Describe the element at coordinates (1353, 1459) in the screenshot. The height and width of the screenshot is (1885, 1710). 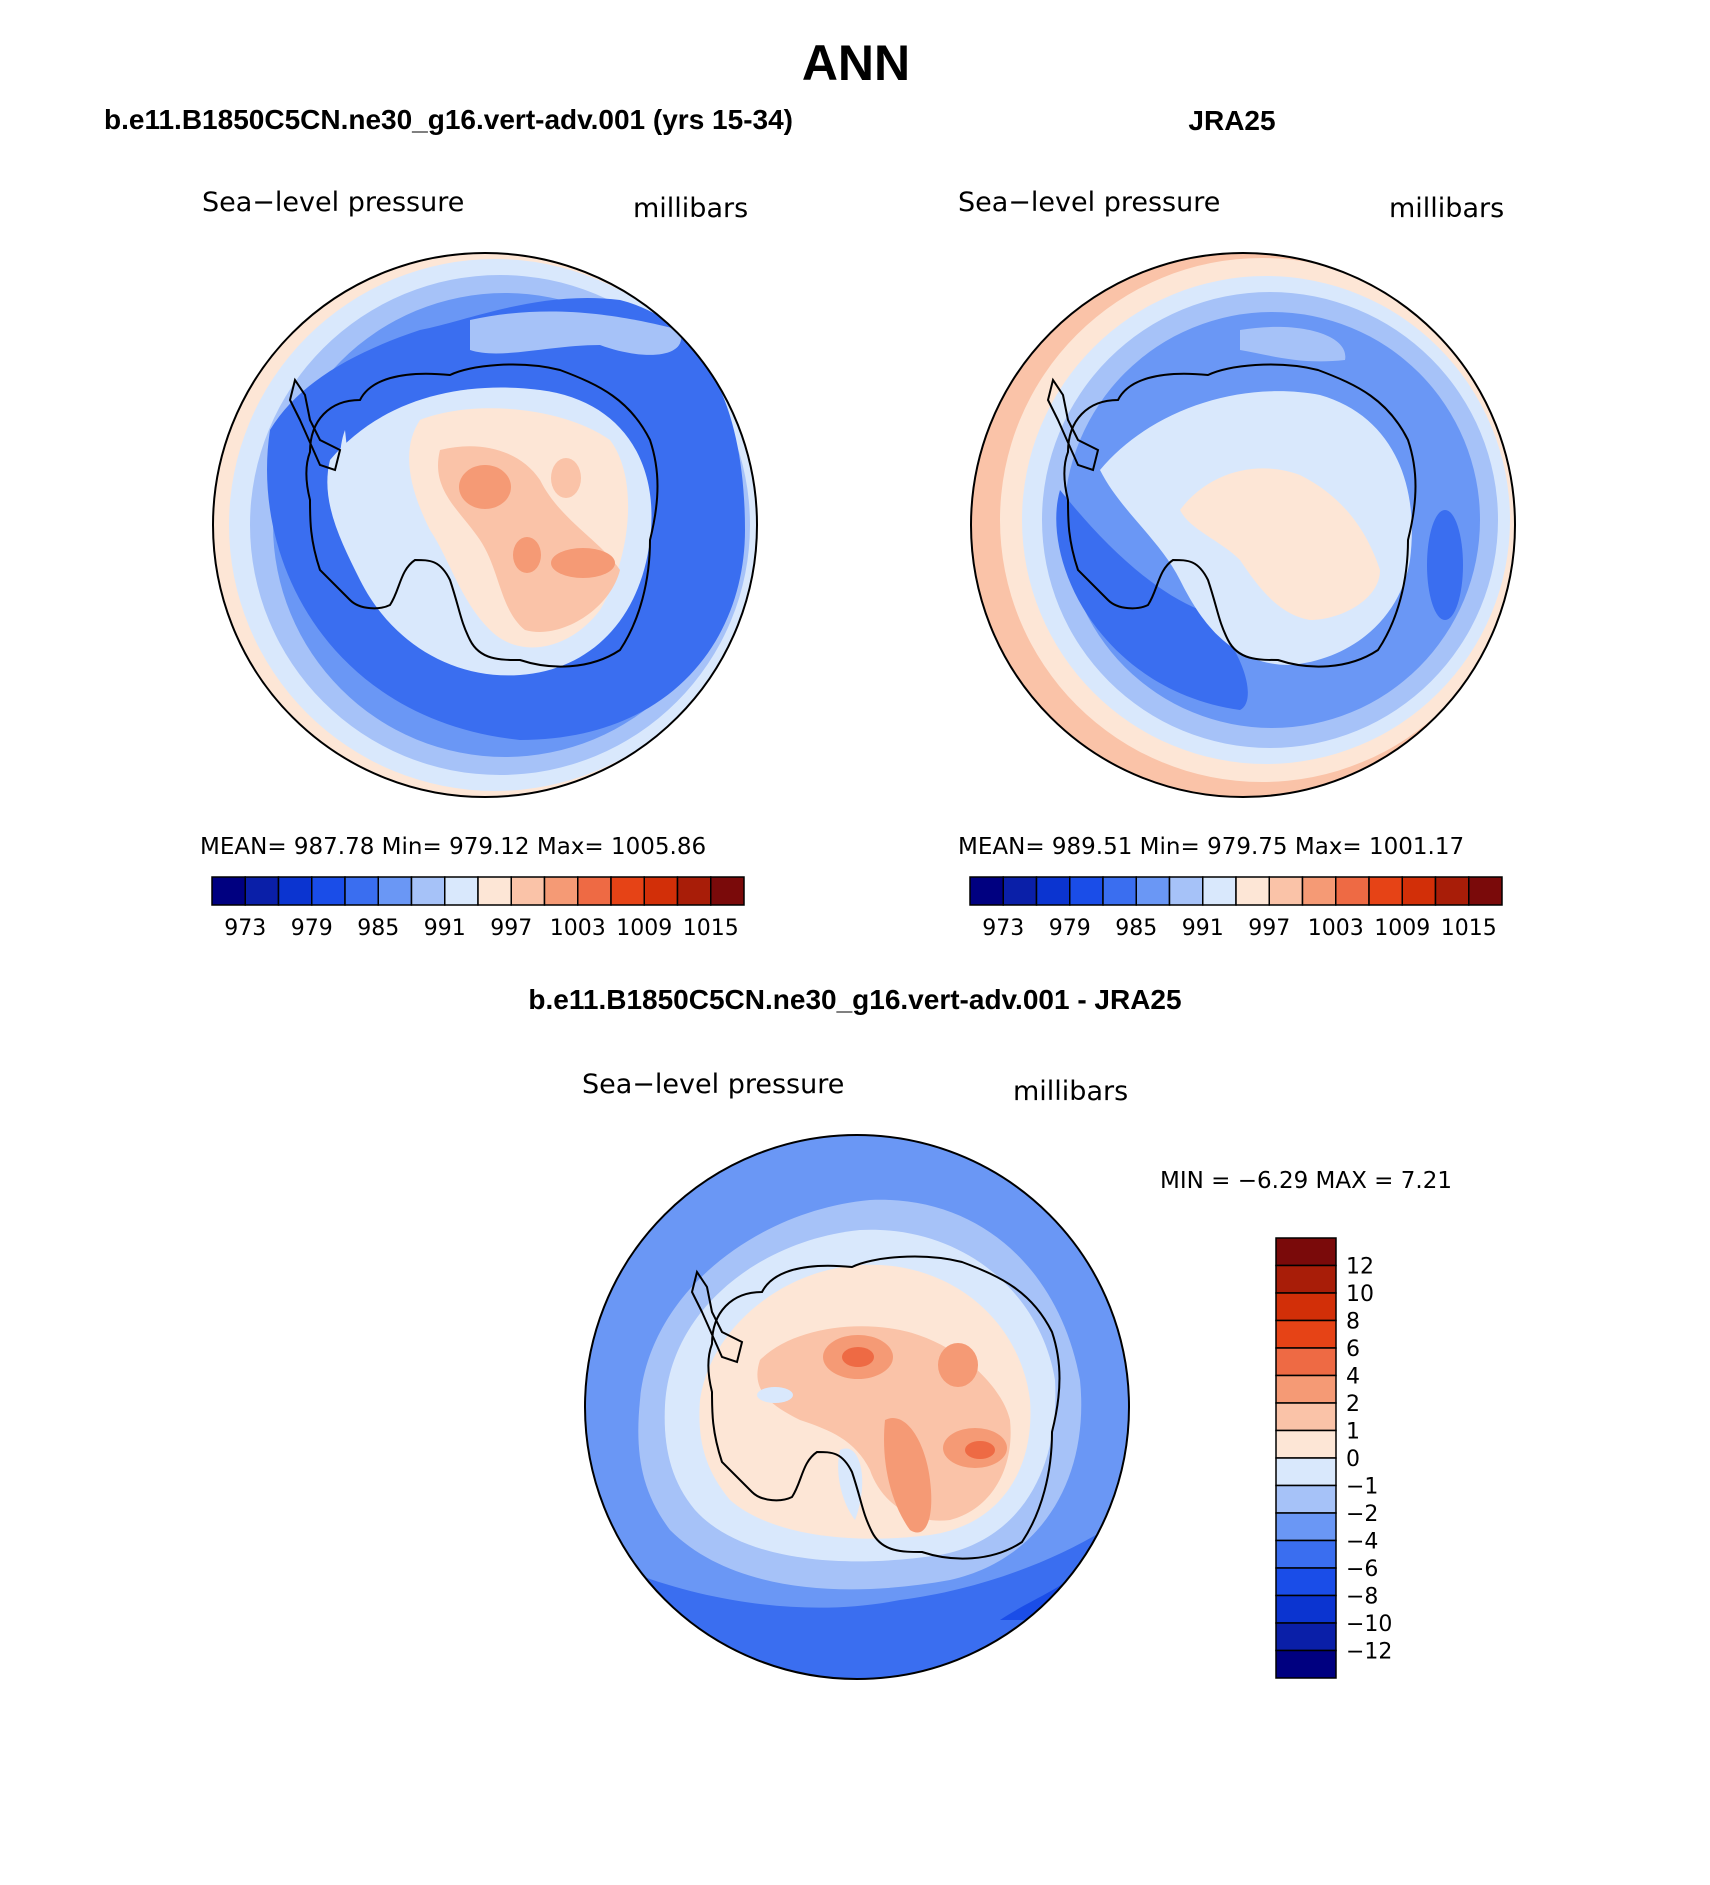
I see `colorbar-tick-label: 0` at that location.